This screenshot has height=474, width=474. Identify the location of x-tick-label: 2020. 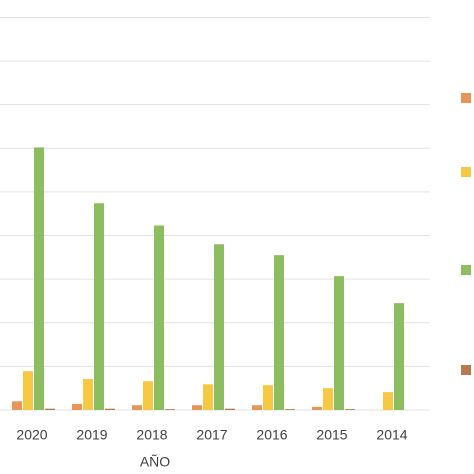
(31, 435).